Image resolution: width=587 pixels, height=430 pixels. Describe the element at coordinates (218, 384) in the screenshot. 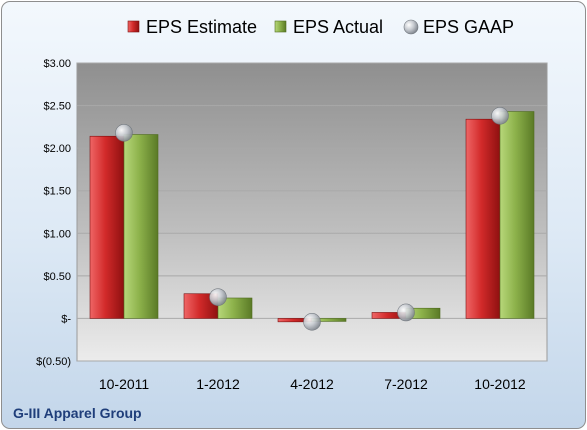

I see `x-tick-label: 1-2012` at that location.